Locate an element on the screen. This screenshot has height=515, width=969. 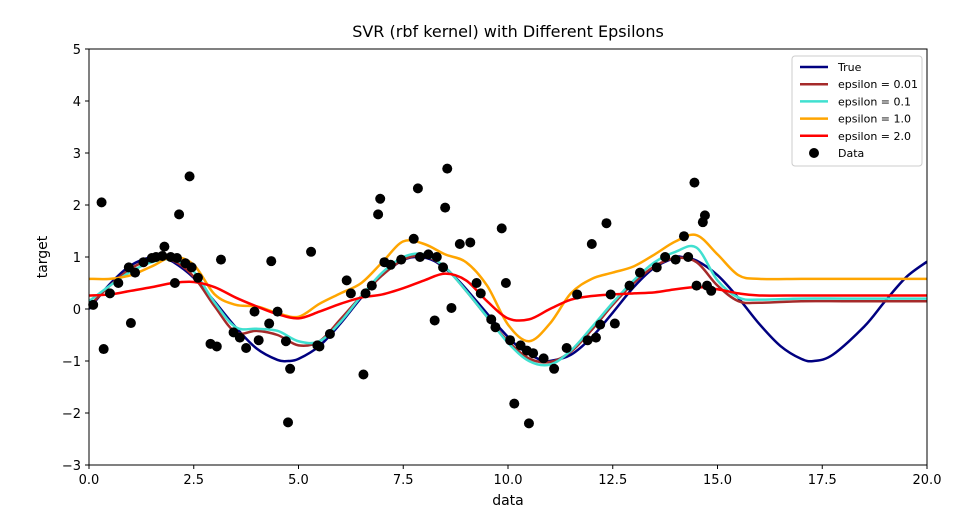
y-tick-label: 4 is located at coordinates (77, 102).